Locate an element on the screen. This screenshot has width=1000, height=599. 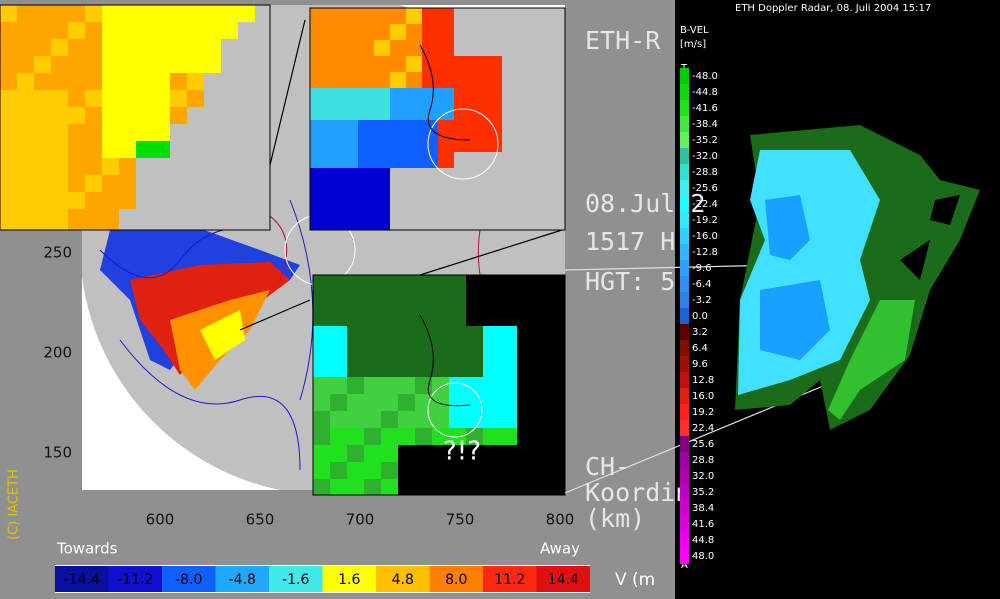
colorbar-label: -1.6 is located at coordinates (295, 580).